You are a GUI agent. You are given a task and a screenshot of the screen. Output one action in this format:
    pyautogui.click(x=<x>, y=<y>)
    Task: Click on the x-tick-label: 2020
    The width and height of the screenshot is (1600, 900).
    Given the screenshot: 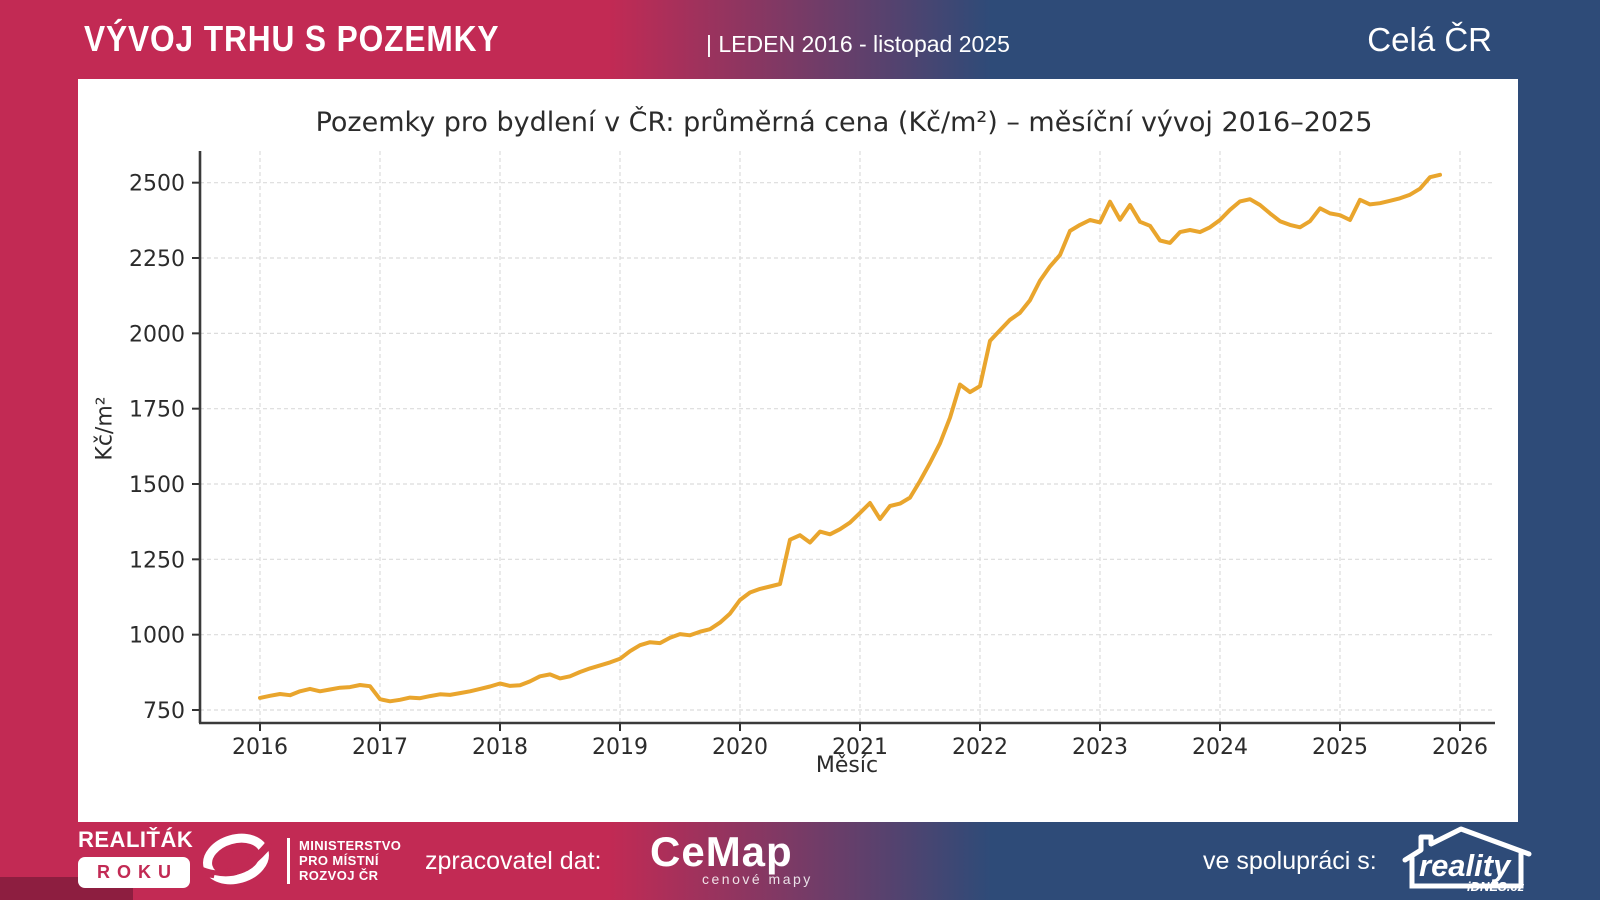 What is the action you would take?
    pyautogui.click(x=740, y=747)
    